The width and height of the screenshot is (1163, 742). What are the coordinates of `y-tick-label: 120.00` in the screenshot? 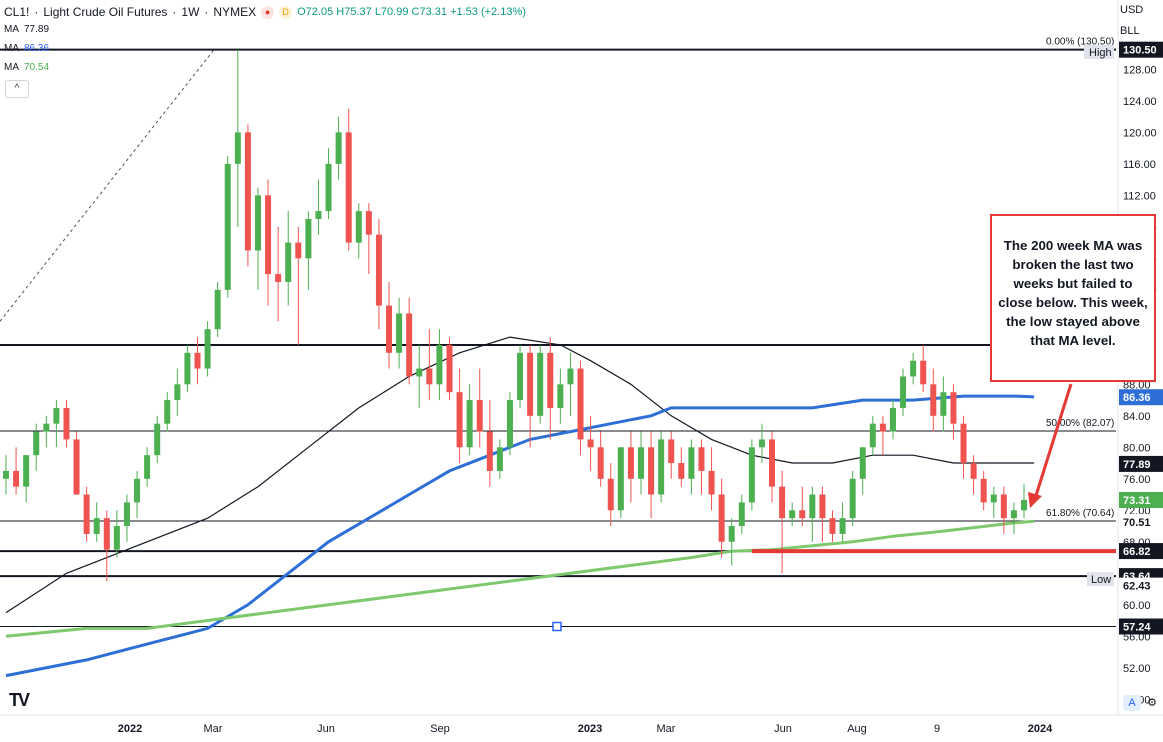 It's located at (1140, 133).